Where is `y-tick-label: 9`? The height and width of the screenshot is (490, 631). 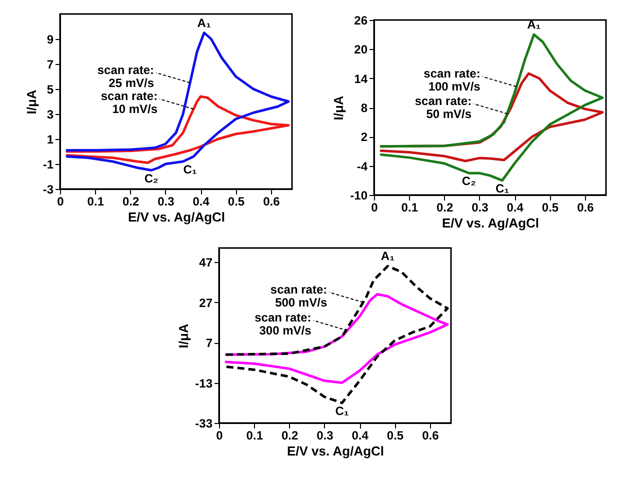
y-tick-label: 9 is located at coordinates (50, 39).